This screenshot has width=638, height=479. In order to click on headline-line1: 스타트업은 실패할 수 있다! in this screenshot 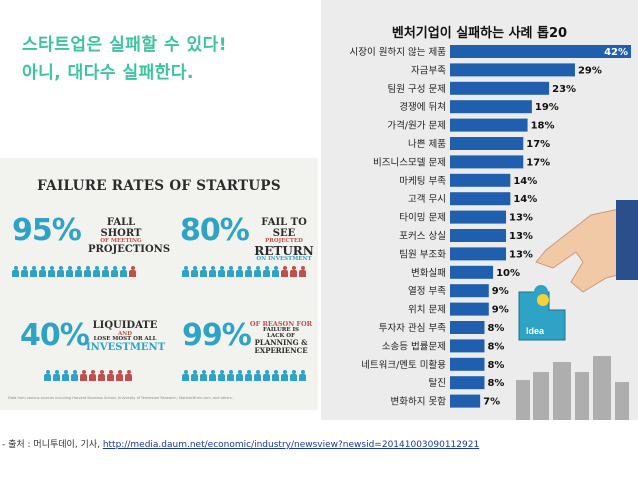, I will do `click(125, 45)`.